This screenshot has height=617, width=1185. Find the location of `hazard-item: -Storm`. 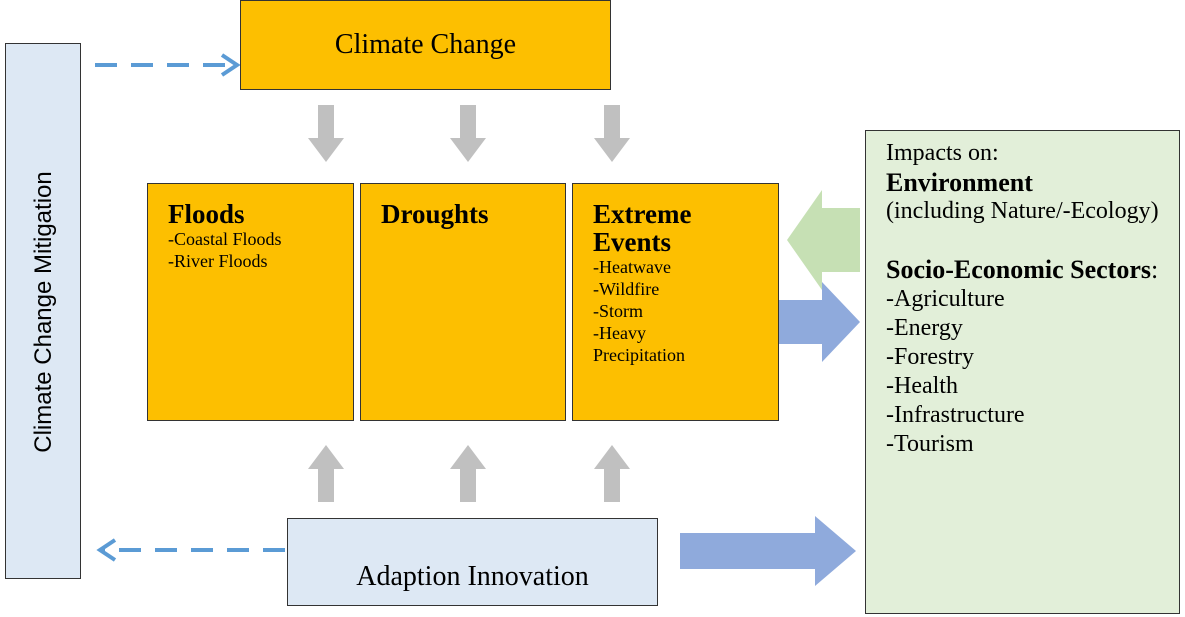

hazard-item: -Storm is located at coordinates (618, 311).